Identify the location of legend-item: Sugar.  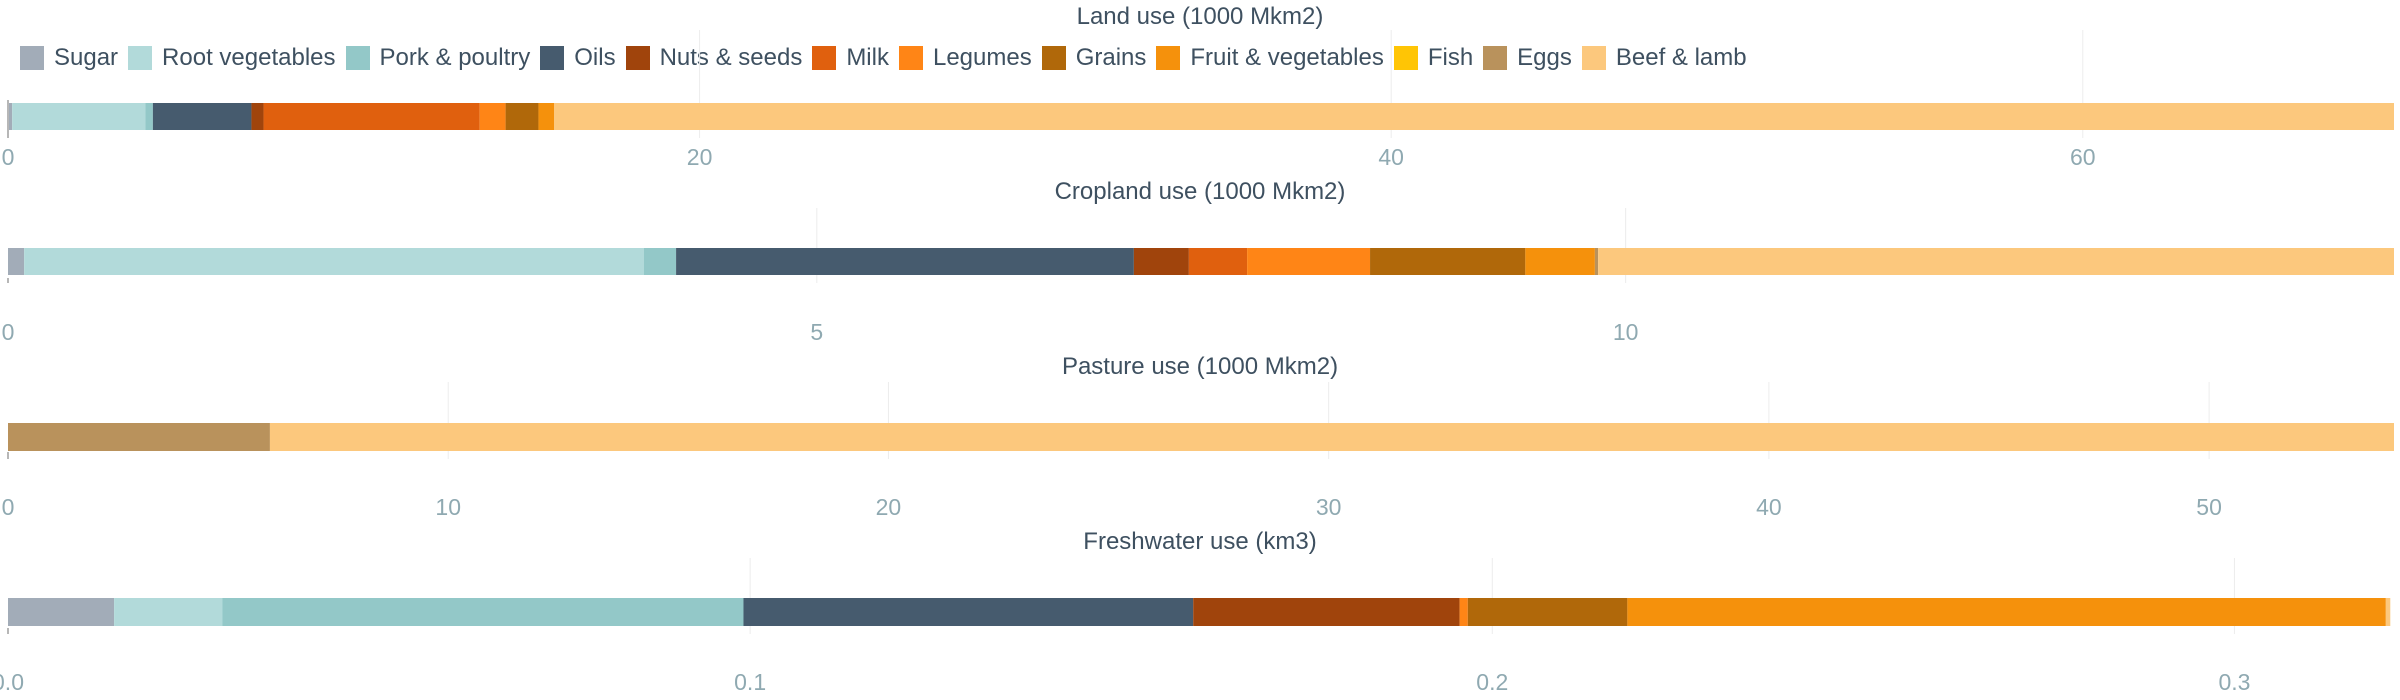
(69, 58).